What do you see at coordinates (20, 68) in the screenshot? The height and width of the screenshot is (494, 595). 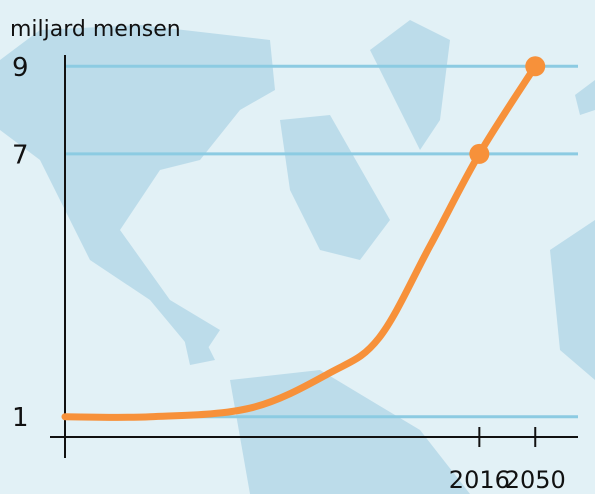 I see `y-tick-label: 9` at bounding box center [20, 68].